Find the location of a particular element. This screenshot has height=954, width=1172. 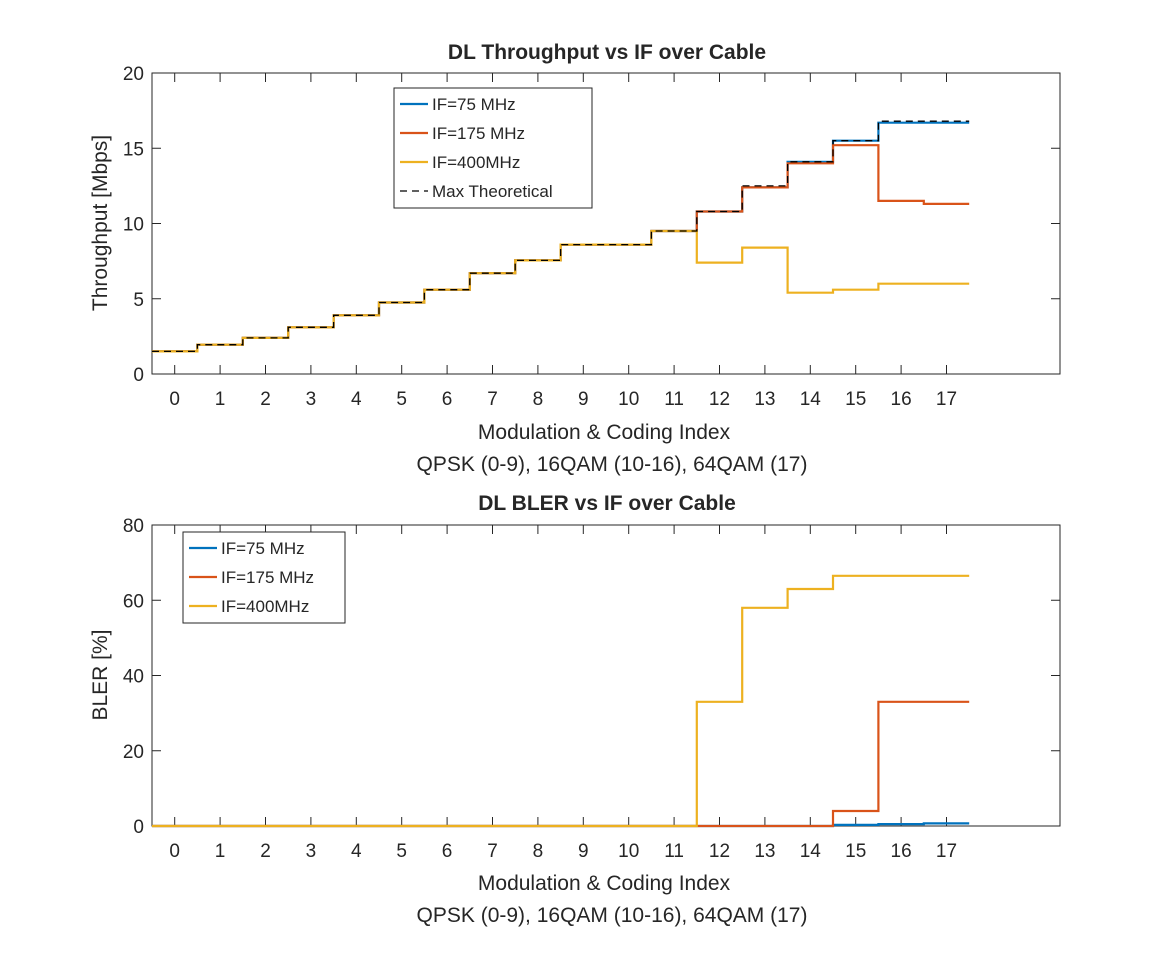

bler-x-tick-label: 16 is located at coordinates (901, 851).